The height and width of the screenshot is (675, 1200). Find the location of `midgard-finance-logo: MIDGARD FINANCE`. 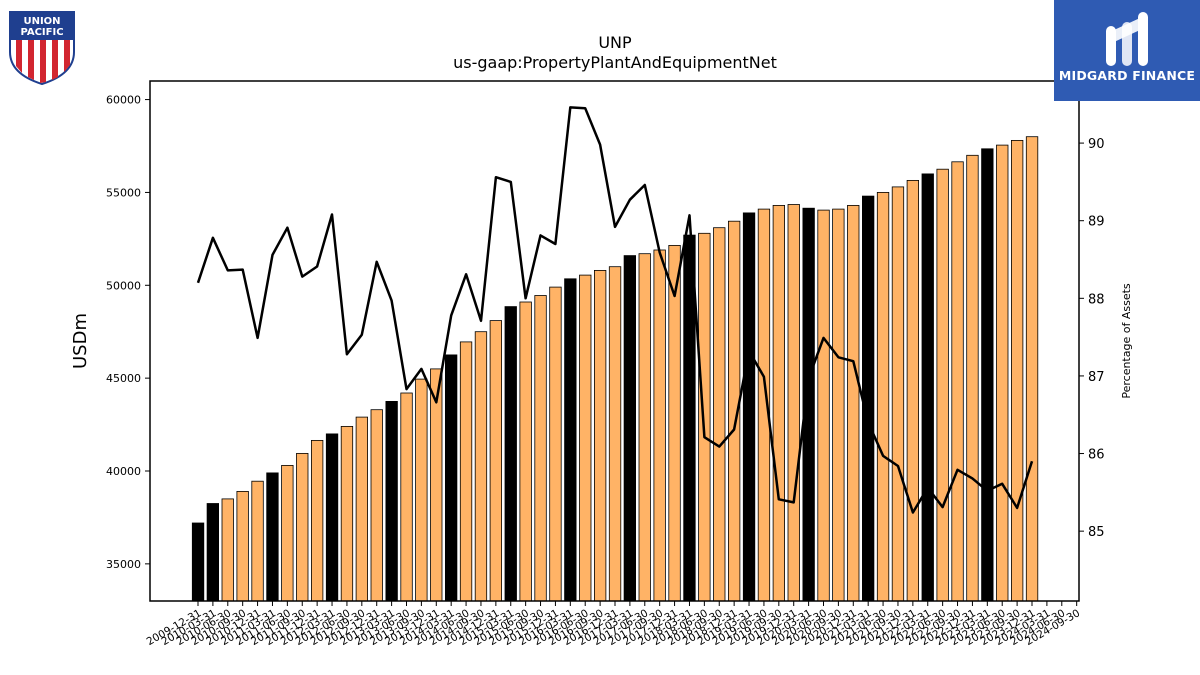

midgard-finance-logo: MIDGARD FINANCE is located at coordinates (1127, 50).